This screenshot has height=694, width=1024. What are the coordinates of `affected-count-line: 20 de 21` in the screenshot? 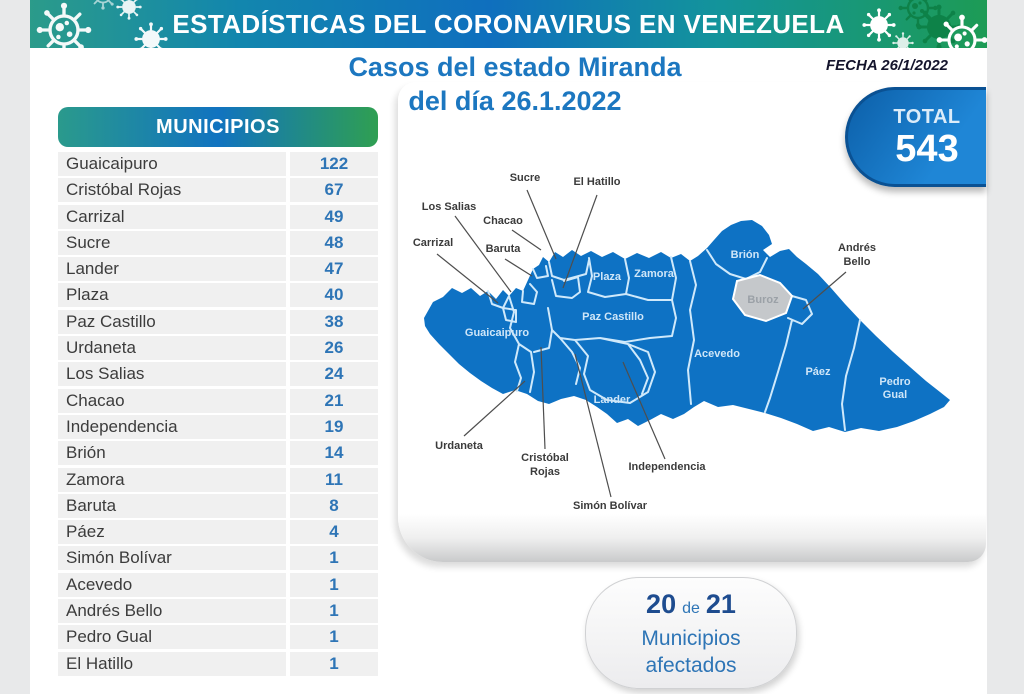 It's located at (691, 606).